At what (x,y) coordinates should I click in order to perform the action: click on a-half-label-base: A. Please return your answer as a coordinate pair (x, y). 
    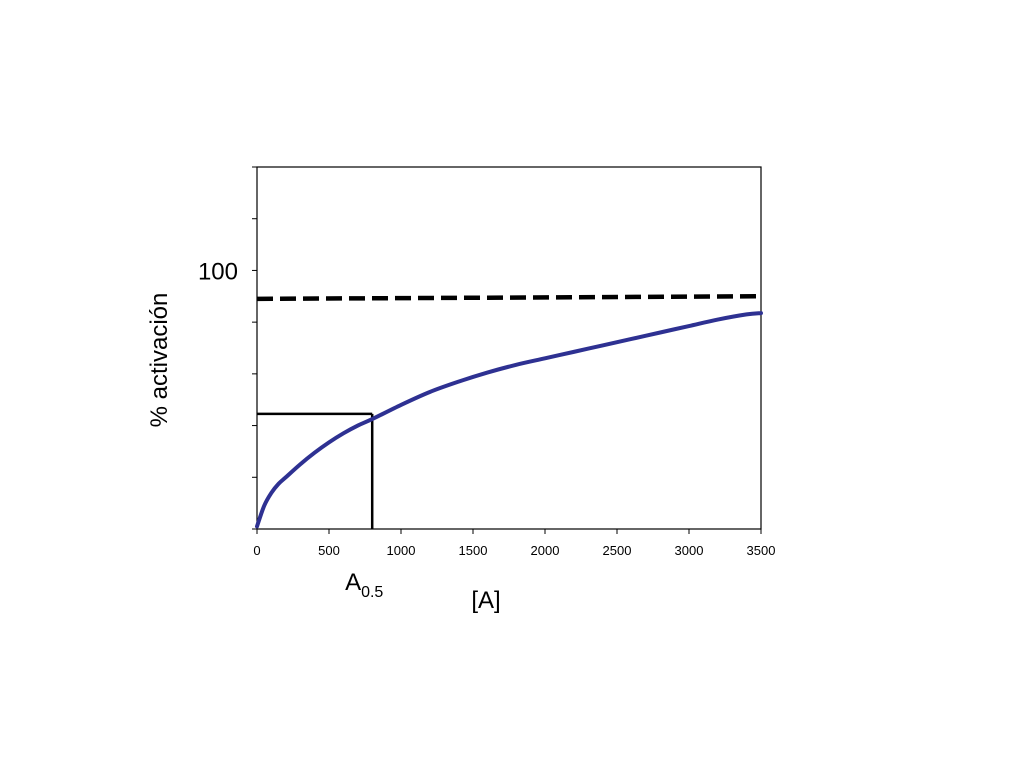
    Looking at the image, I should click on (353, 582).